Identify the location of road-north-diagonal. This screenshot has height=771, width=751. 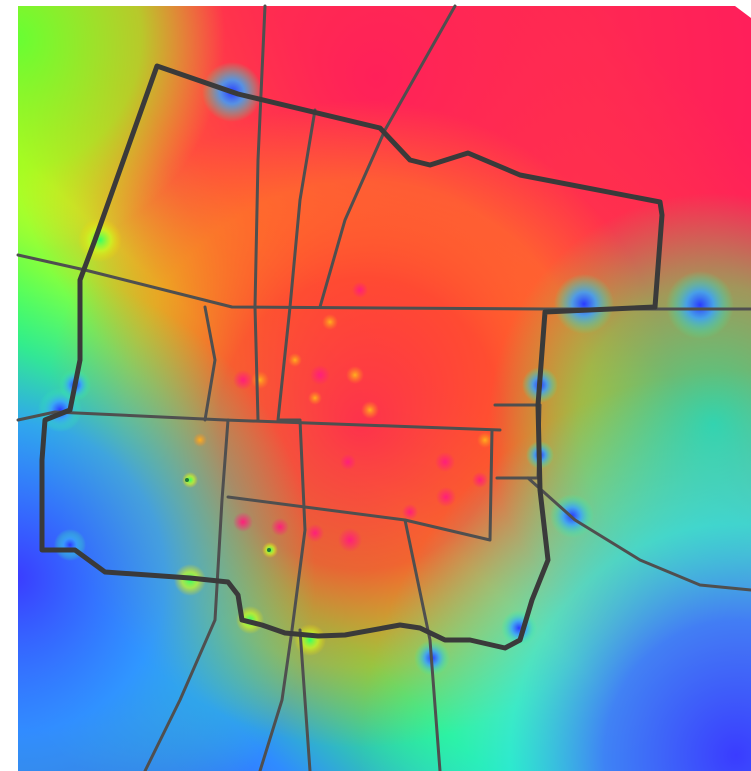
(387, 156).